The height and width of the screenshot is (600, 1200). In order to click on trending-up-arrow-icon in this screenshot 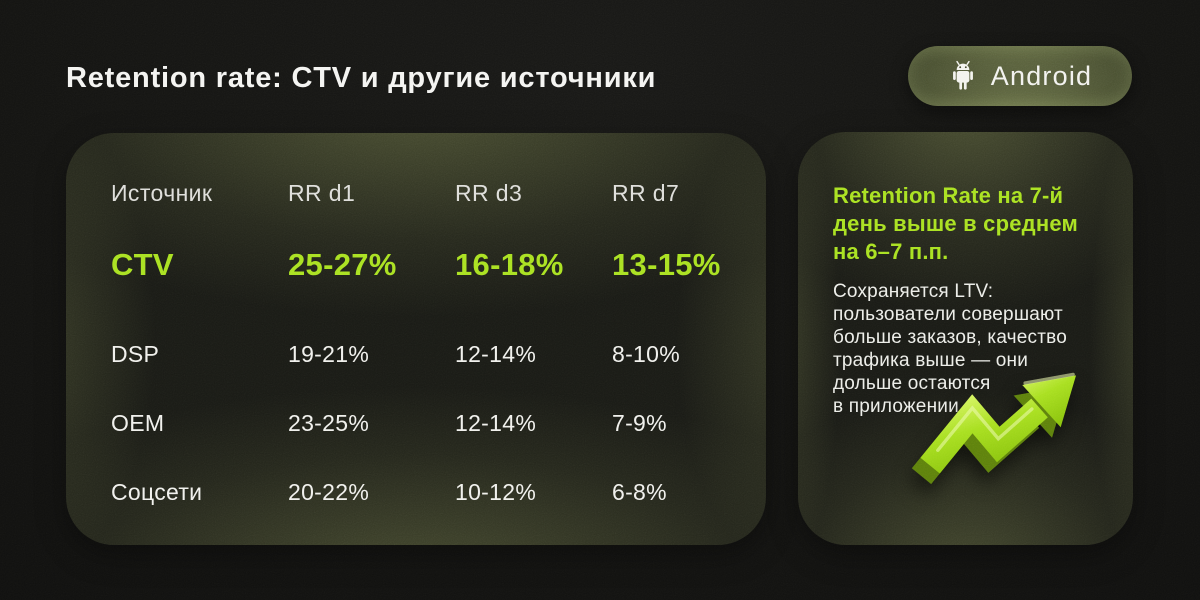, I will do `click(994, 428)`.